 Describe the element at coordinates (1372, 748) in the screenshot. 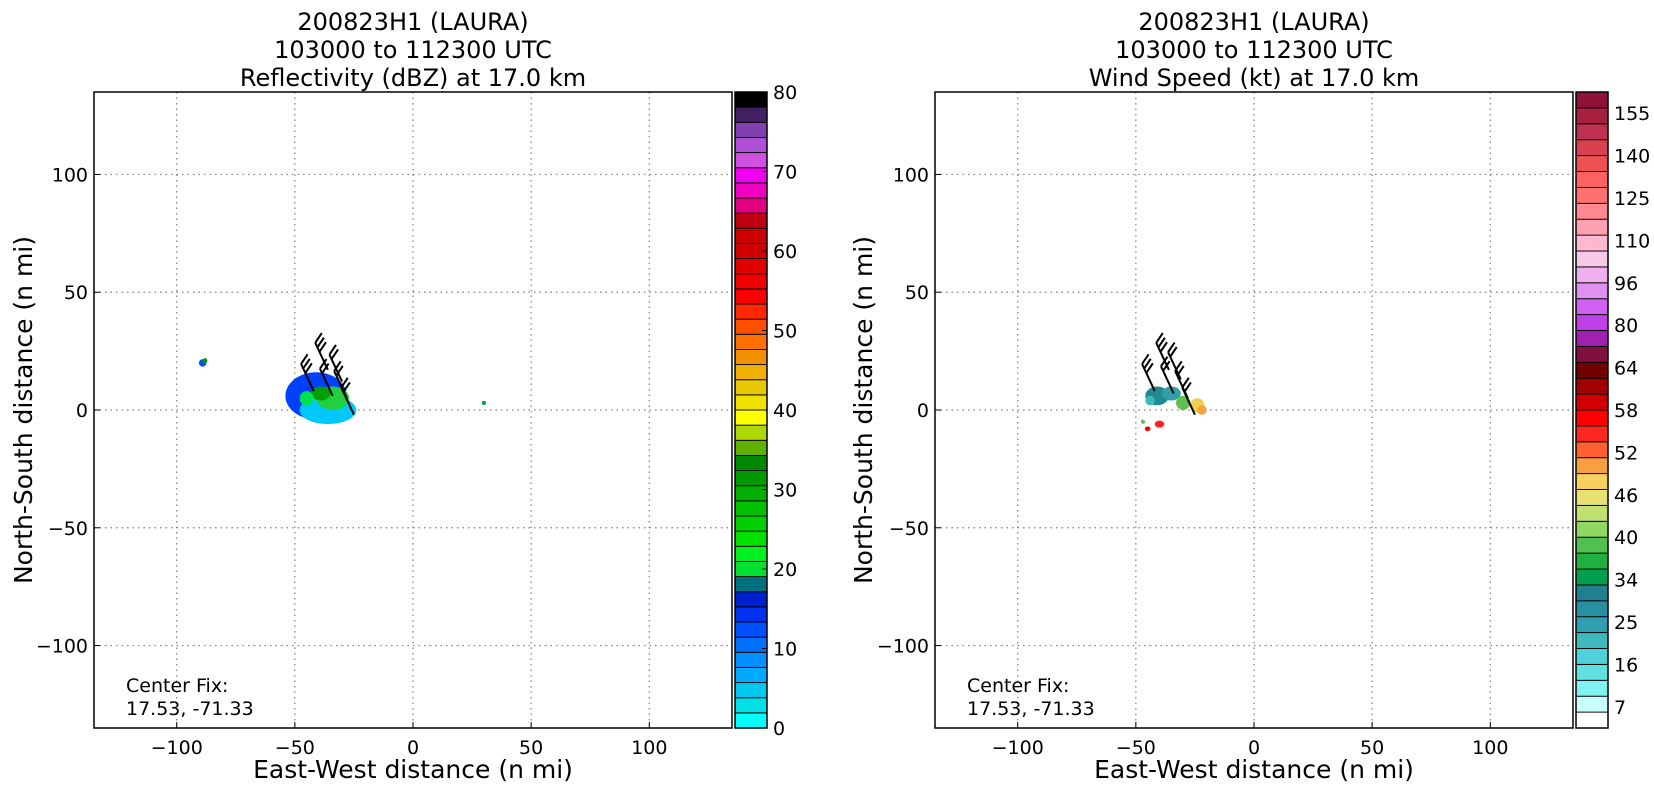

I see `x-tick-label: 50` at that location.